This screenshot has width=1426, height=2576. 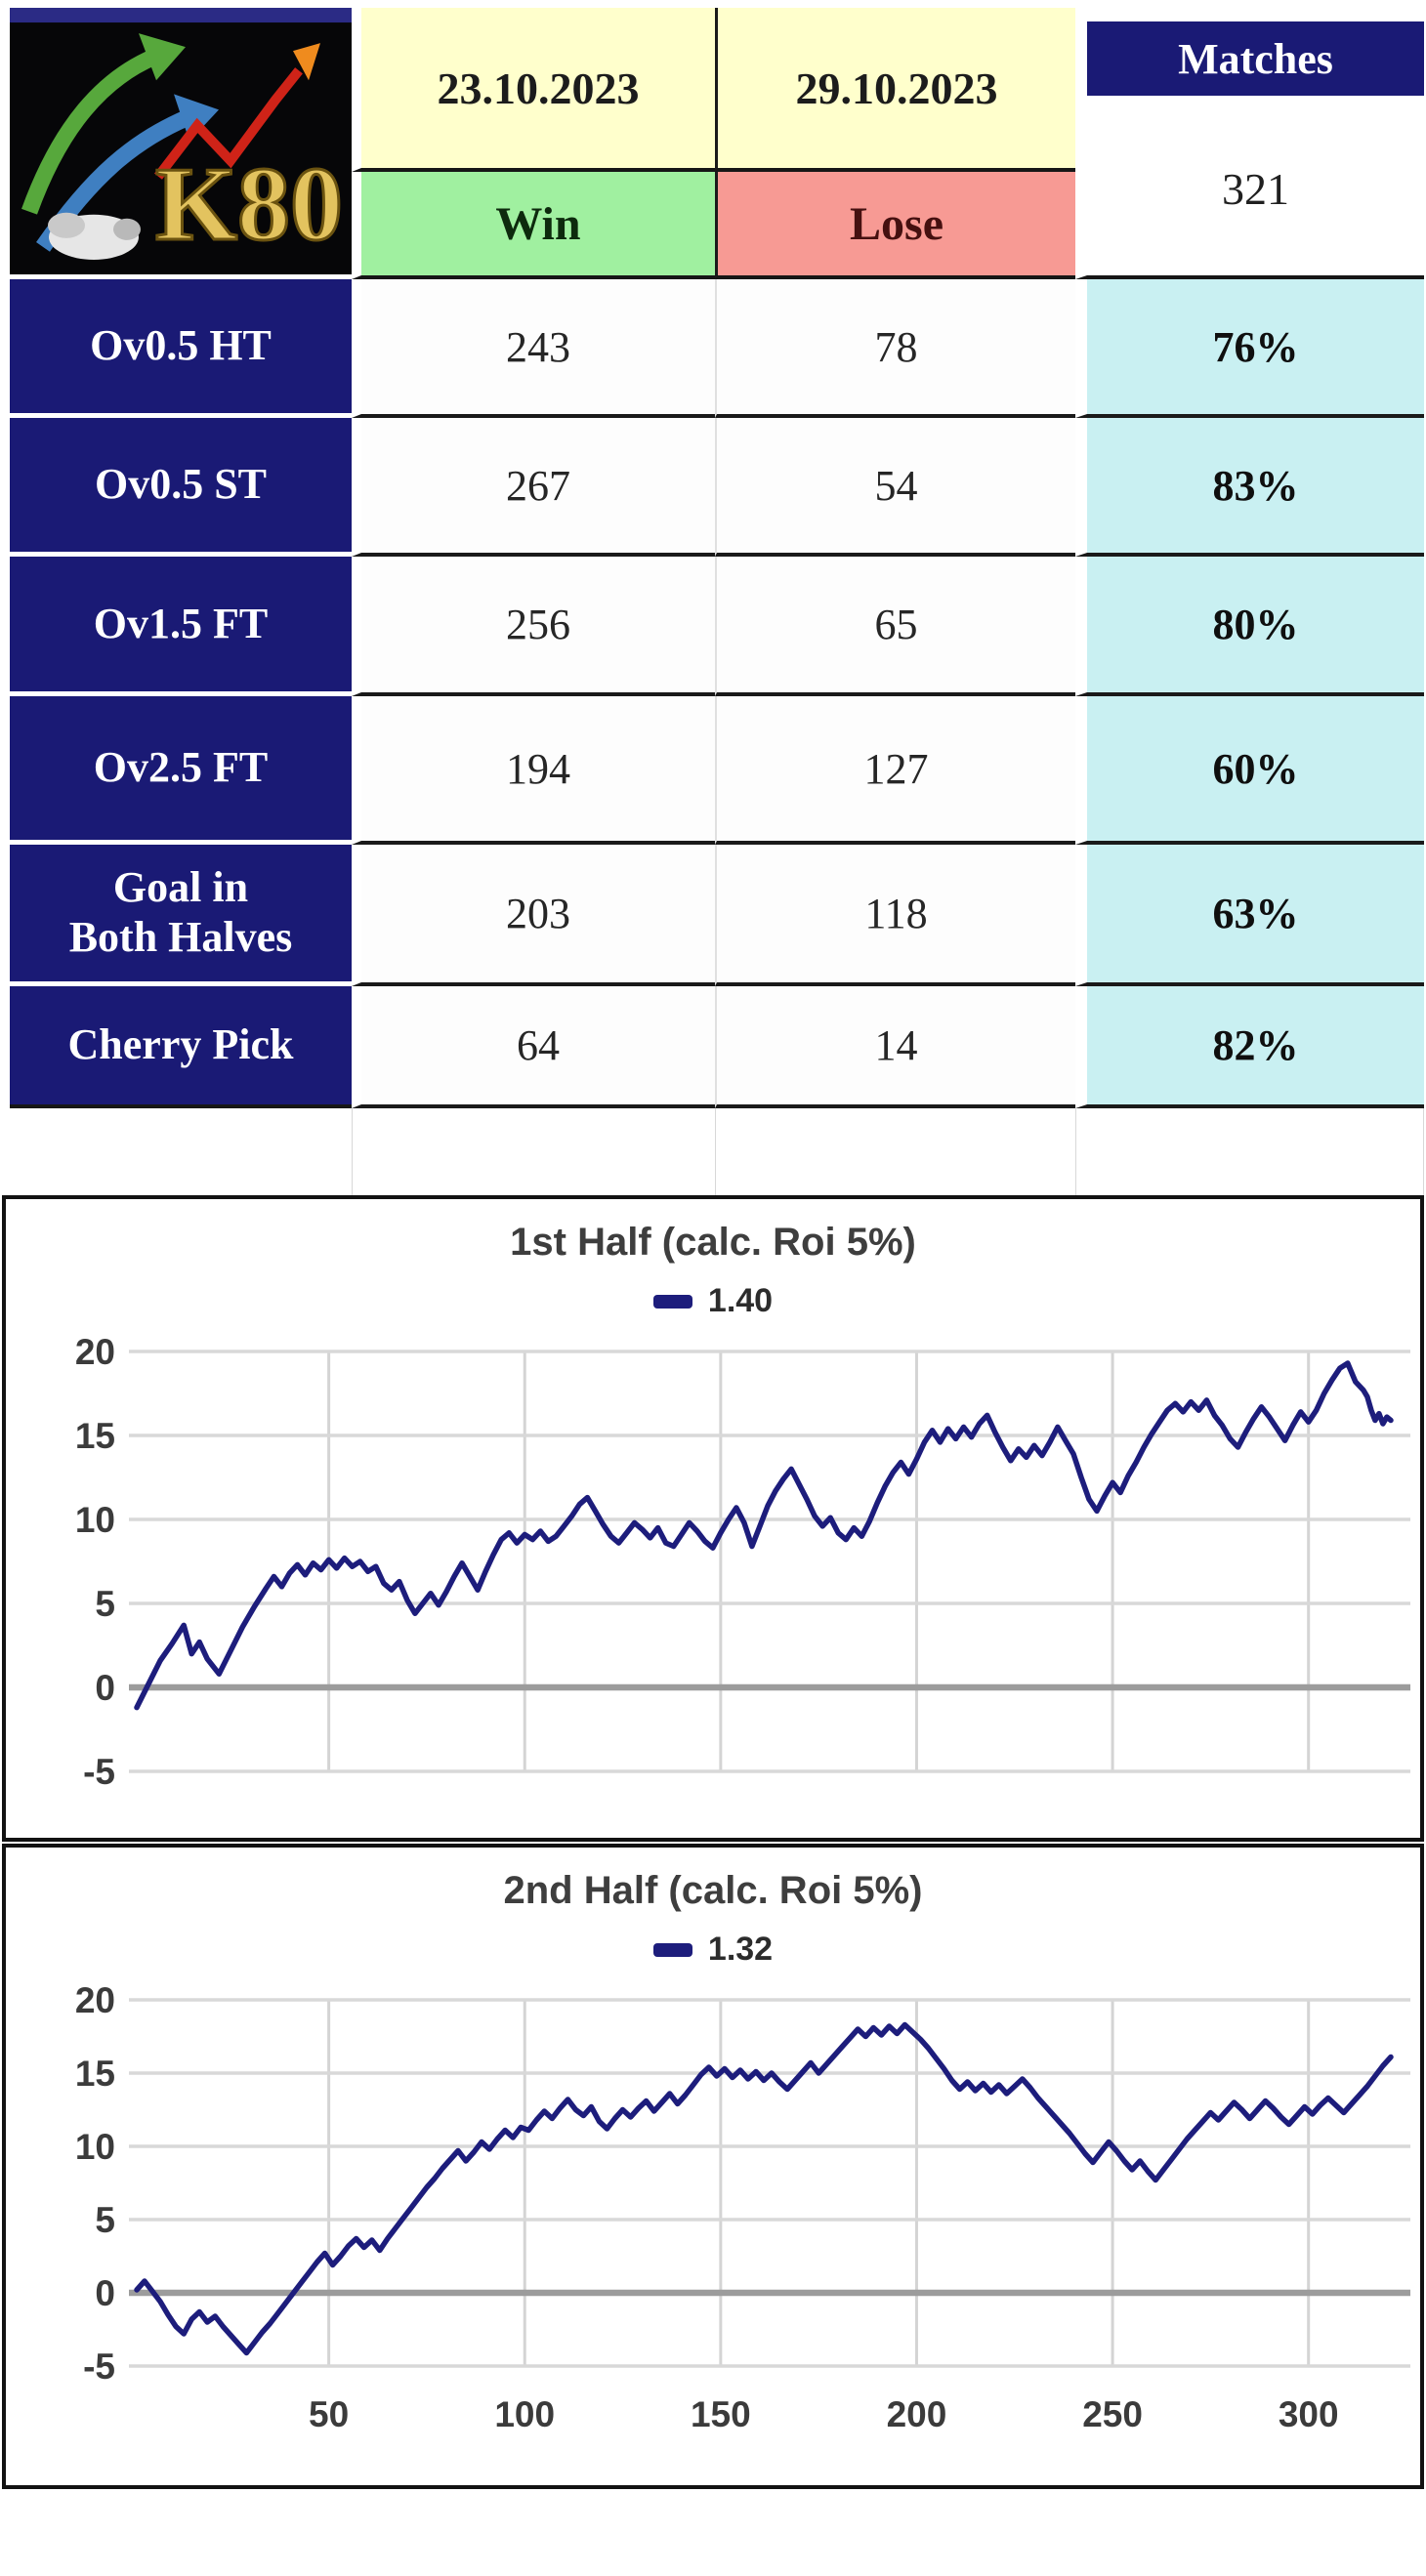 I want to click on win-header: Win, so click(x=534, y=225).